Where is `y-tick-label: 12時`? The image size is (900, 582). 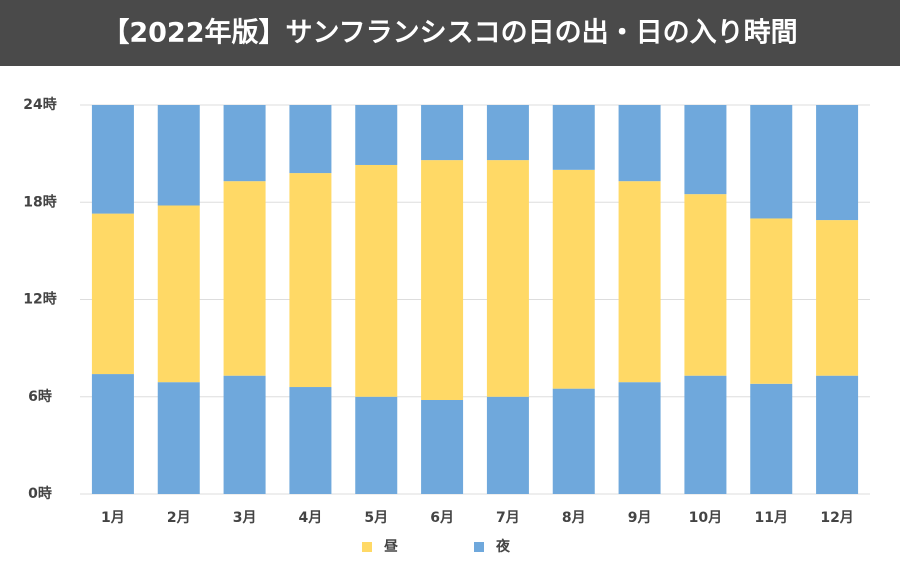 y-tick-label: 12時 is located at coordinates (39, 299).